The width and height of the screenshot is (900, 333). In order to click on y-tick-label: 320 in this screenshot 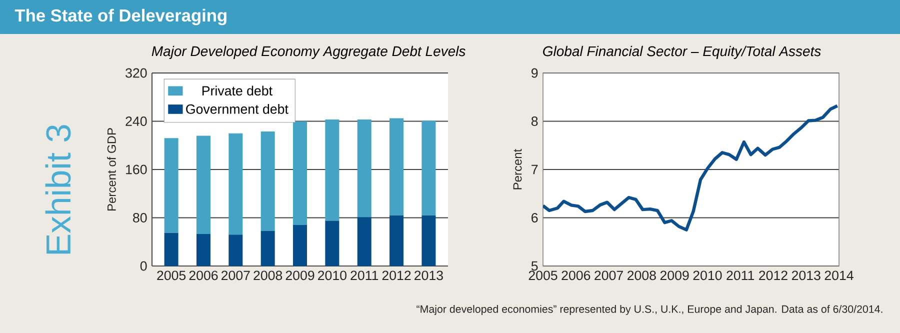, I will do `click(136, 73)`.